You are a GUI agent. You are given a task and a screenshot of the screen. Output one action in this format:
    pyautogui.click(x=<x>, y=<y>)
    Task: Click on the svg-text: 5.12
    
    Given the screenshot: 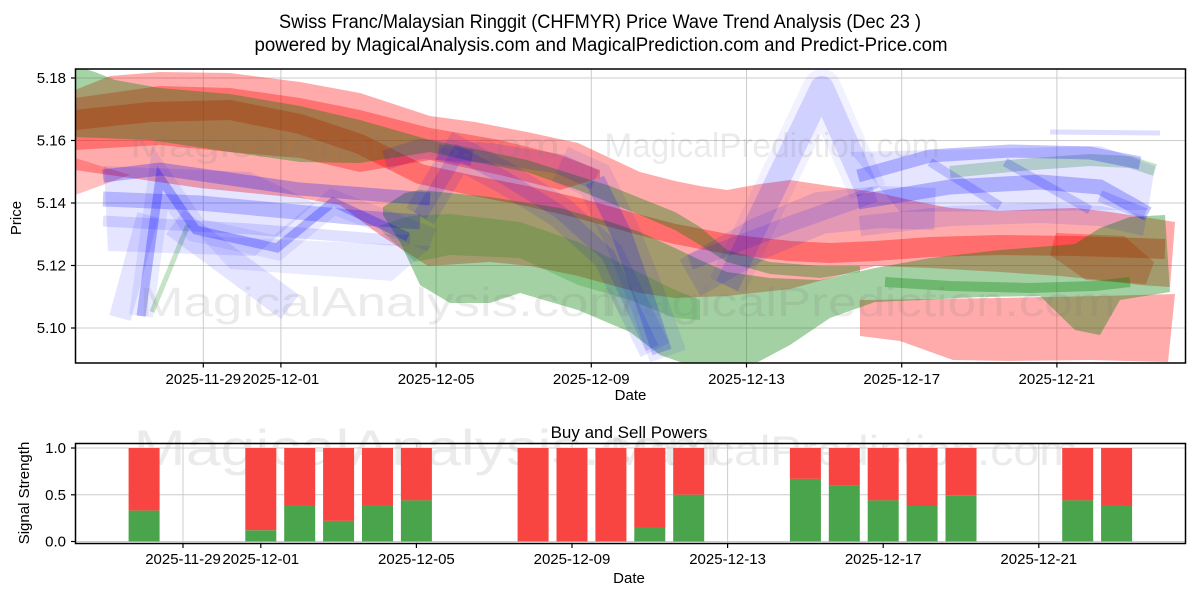 What is the action you would take?
    pyautogui.click(x=51, y=266)
    